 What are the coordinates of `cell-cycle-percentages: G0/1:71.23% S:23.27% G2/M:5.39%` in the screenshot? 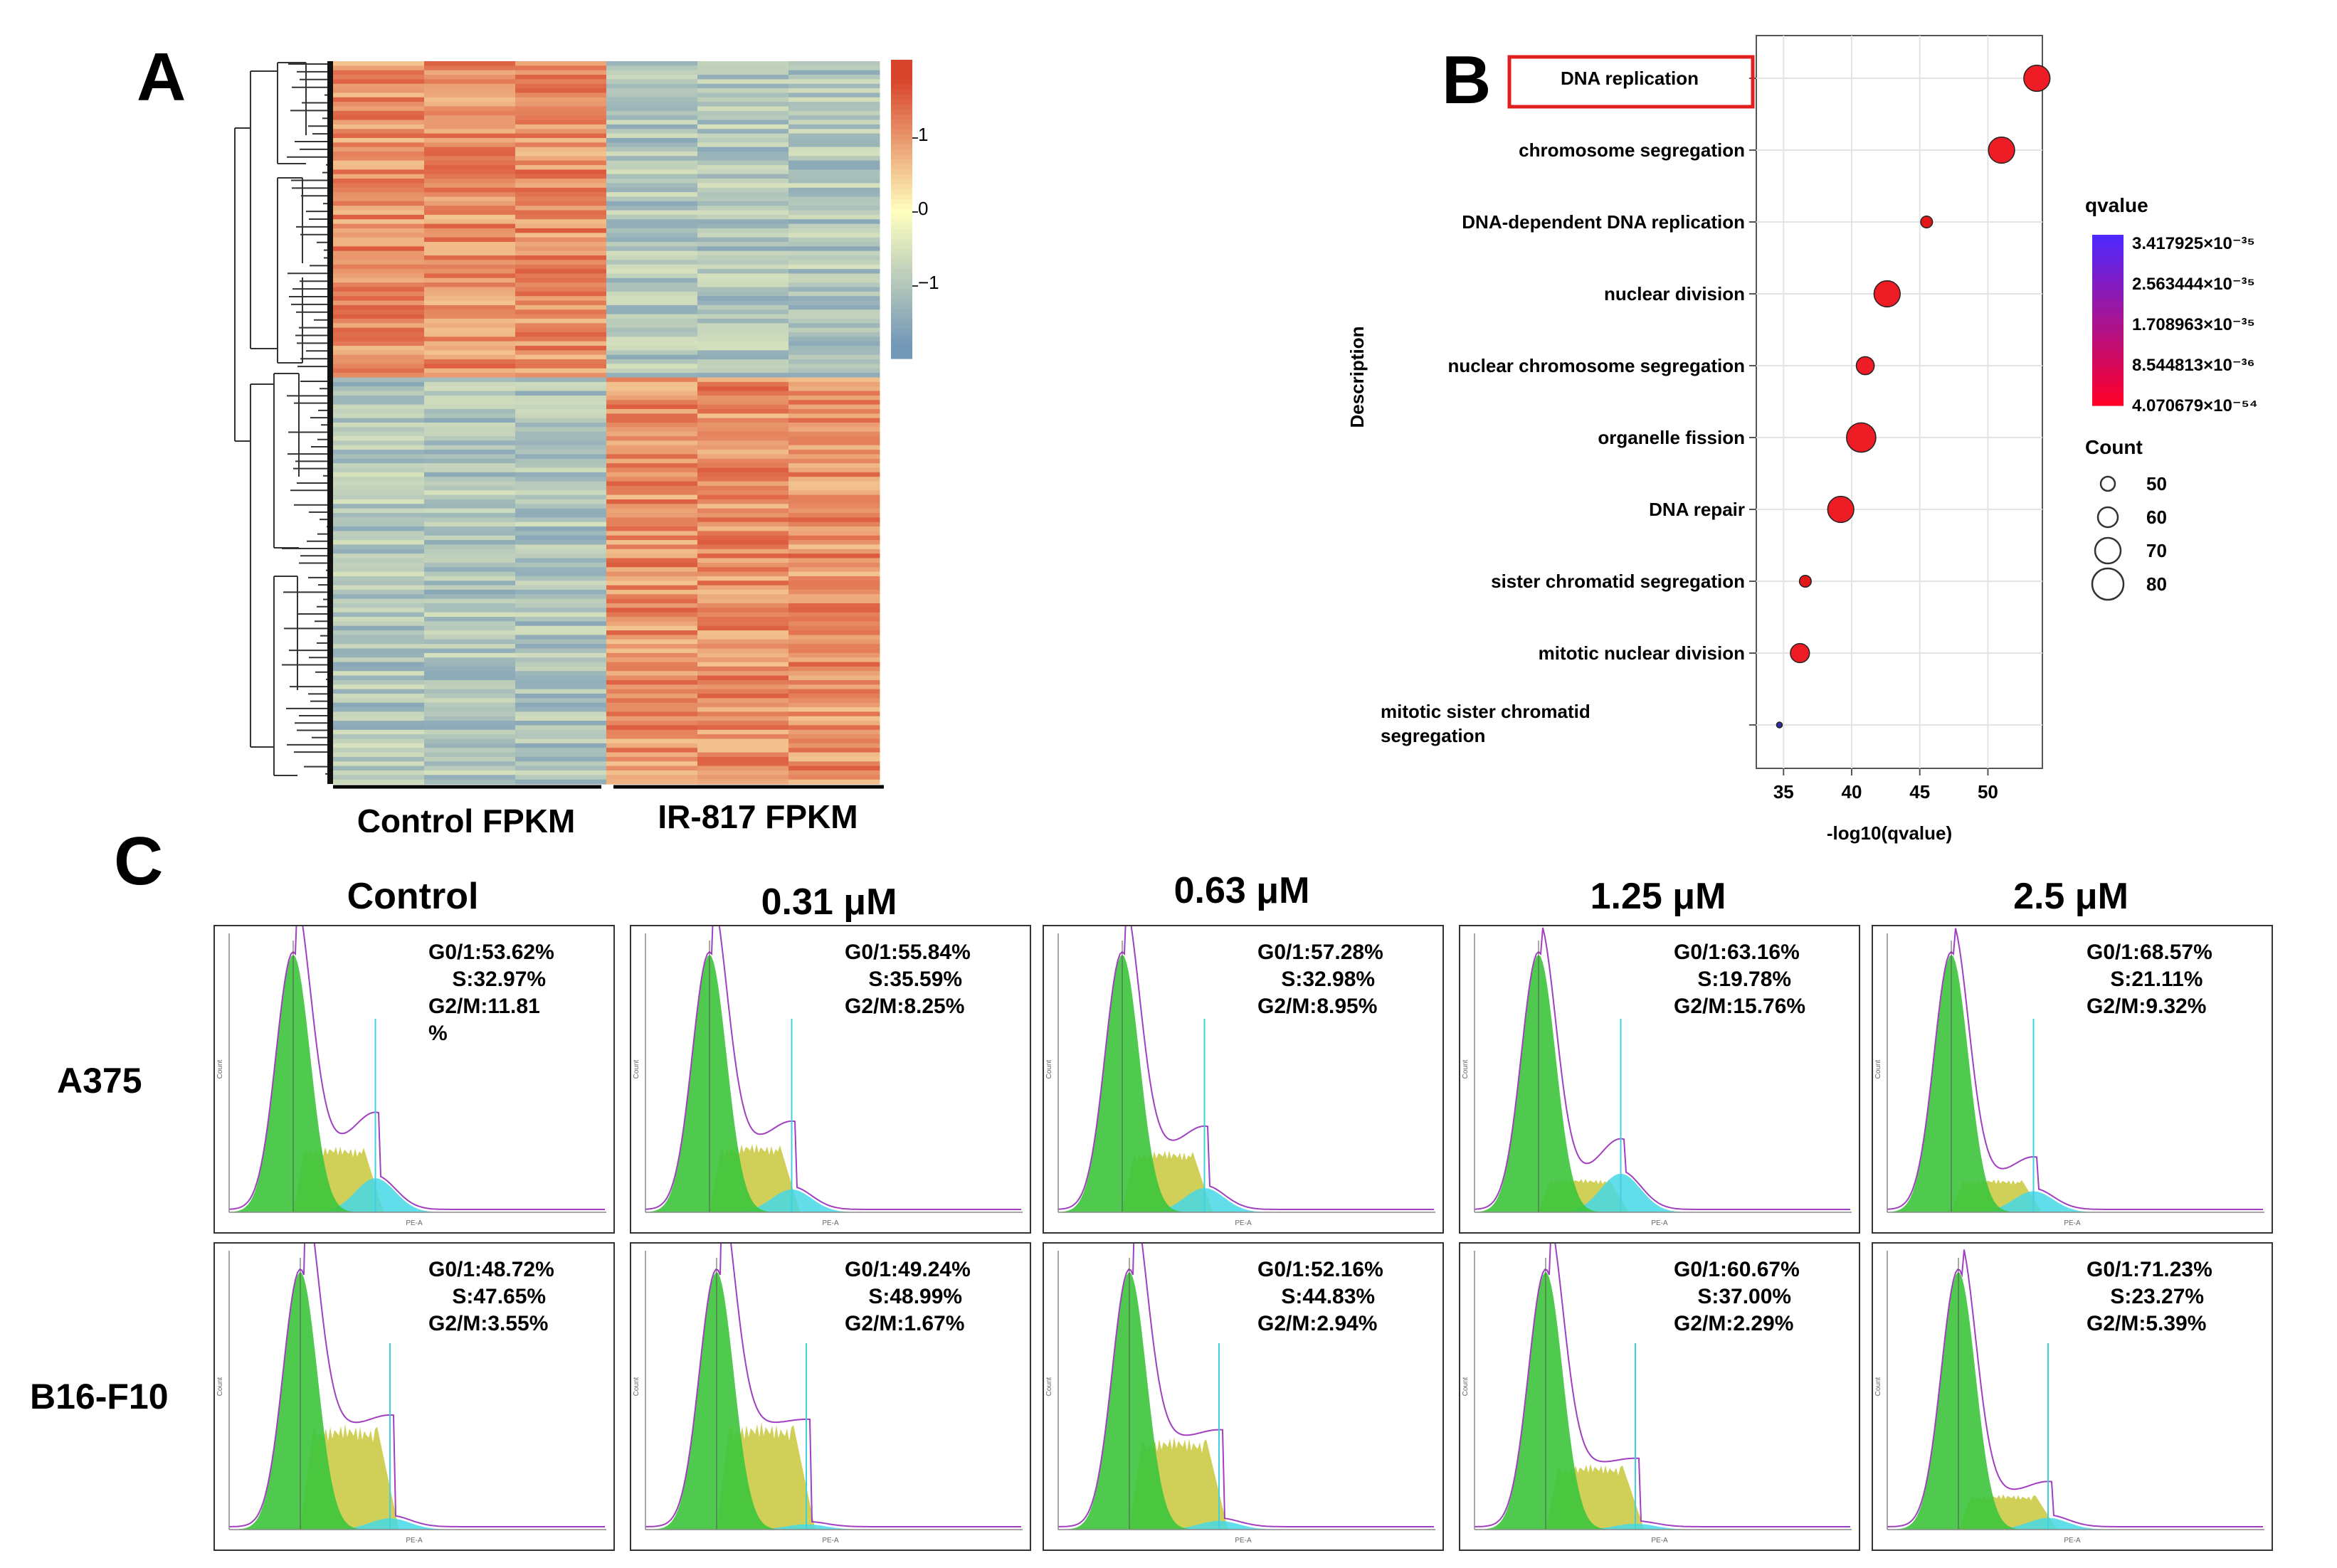 It's located at (2149, 1296).